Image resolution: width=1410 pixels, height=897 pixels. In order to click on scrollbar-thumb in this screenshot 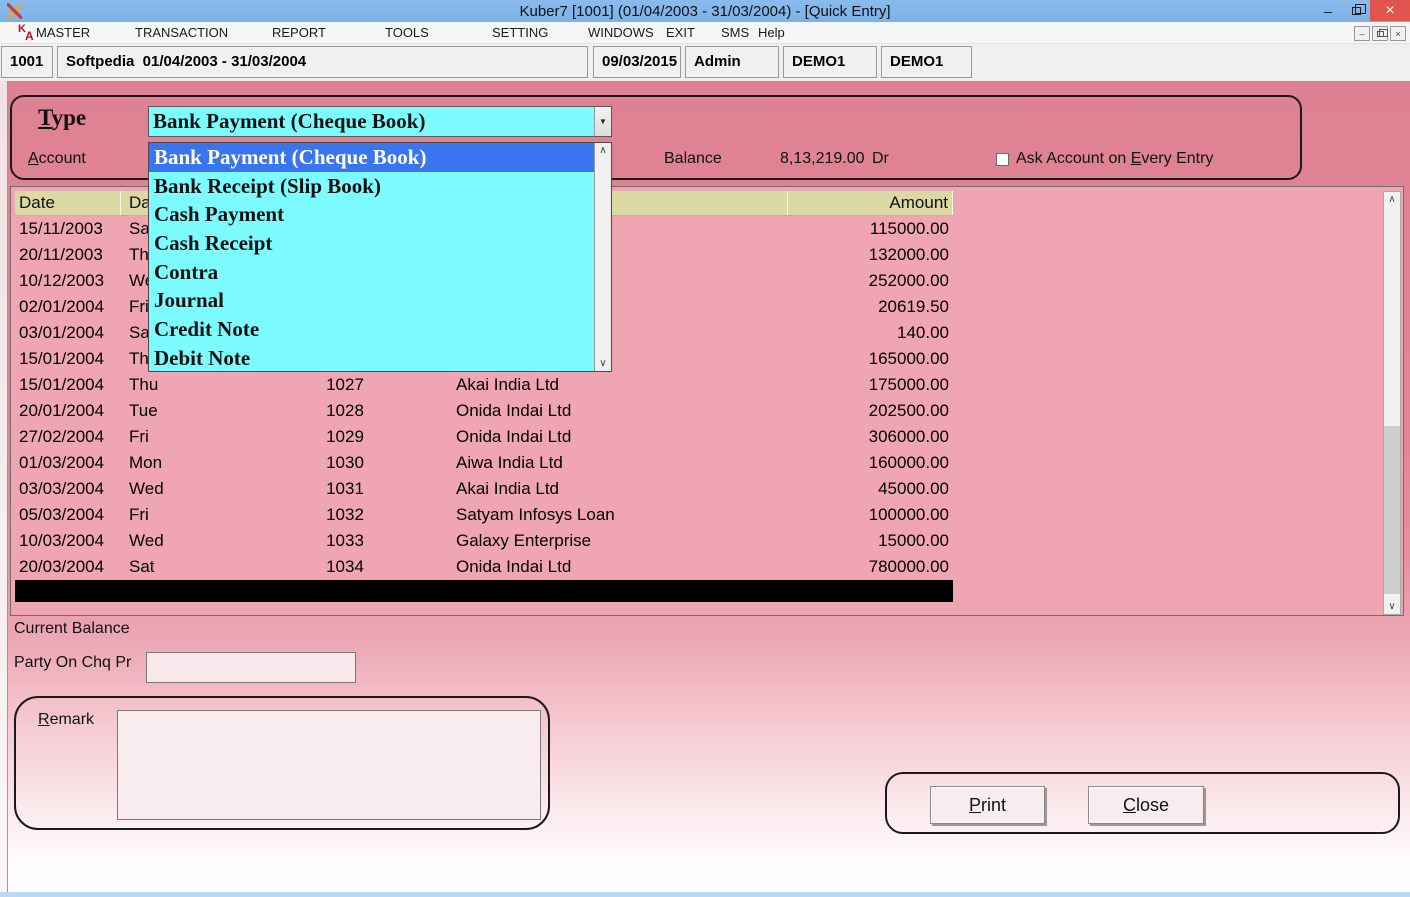, I will do `click(1392, 510)`.